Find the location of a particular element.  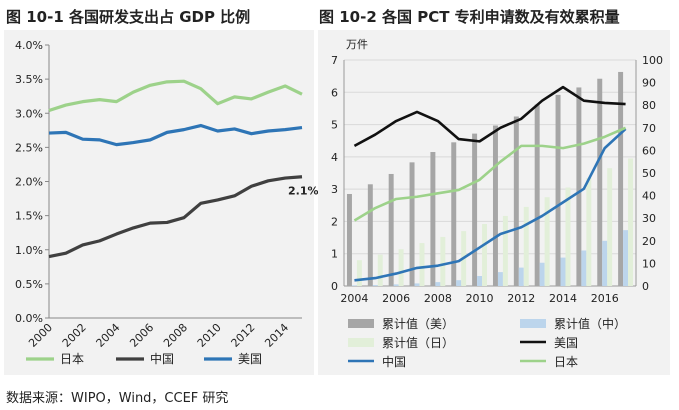

legend-label-1: 累计值（美） is located at coordinates (418, 323).